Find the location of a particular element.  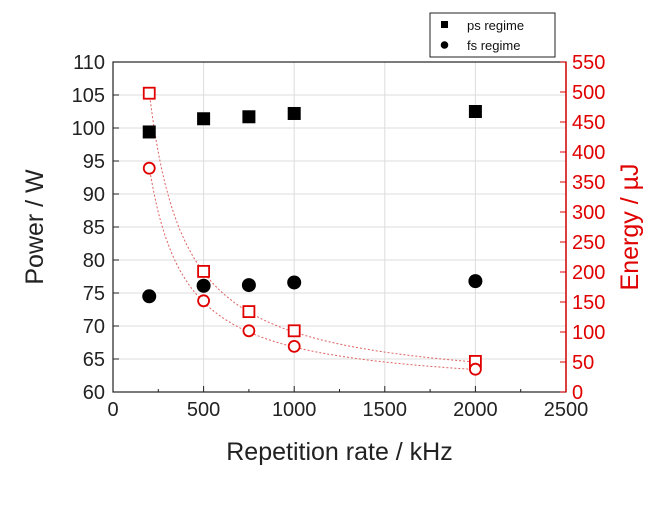

legend: ps regime fs regime is located at coordinates (492, 35).